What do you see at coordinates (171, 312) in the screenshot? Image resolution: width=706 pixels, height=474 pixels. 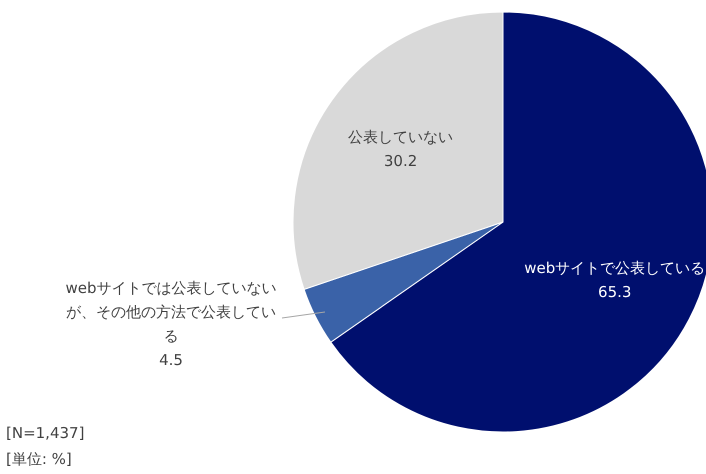 I see `slice-label: webサイトでは公表していないが、その他の方法で公表している` at bounding box center [171, 312].